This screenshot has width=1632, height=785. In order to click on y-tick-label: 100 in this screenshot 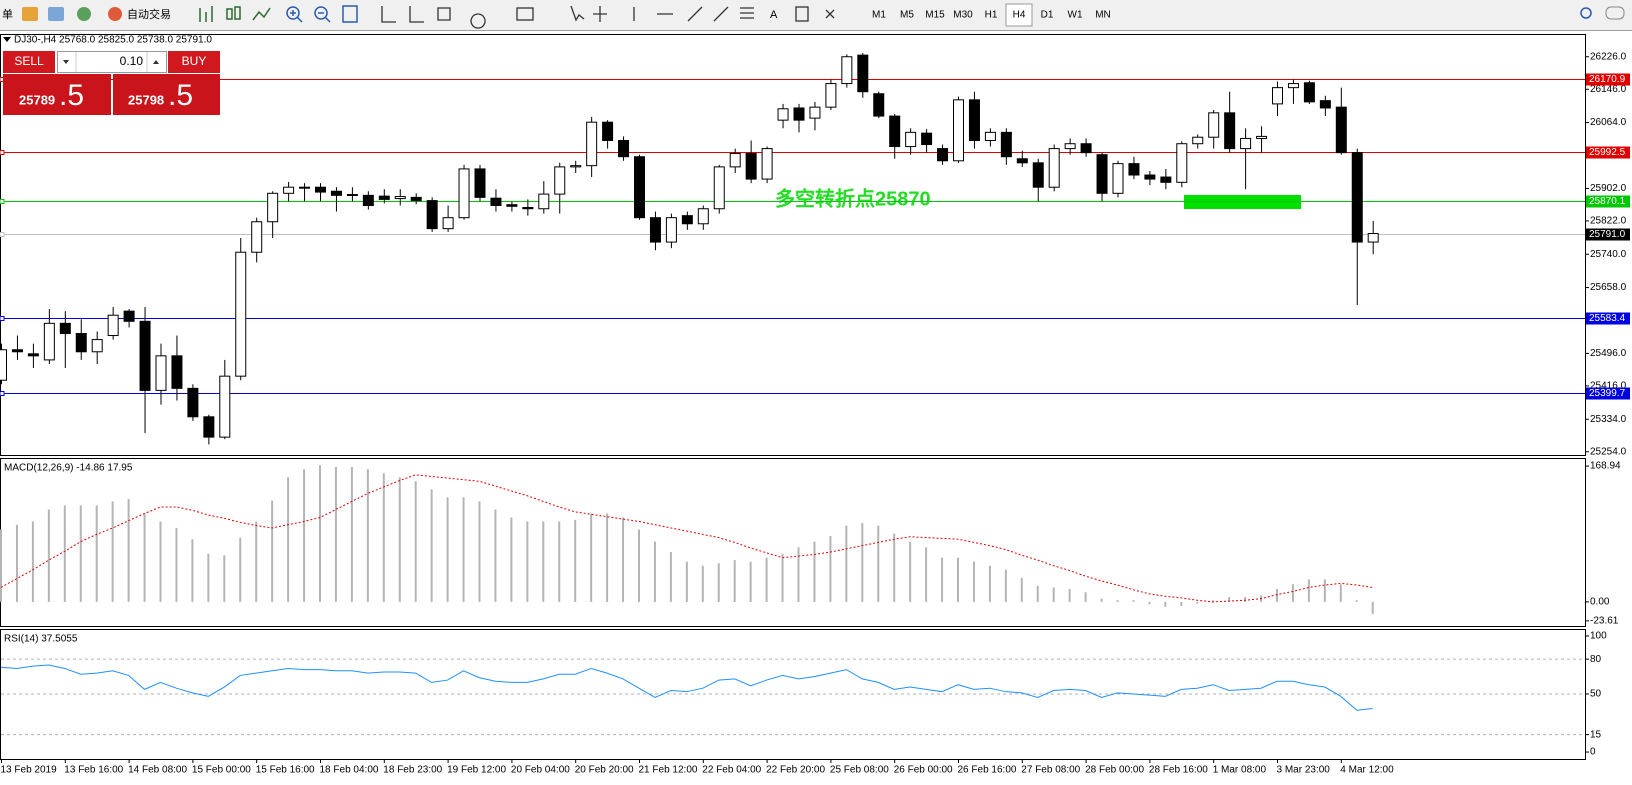, I will do `click(1598, 636)`.